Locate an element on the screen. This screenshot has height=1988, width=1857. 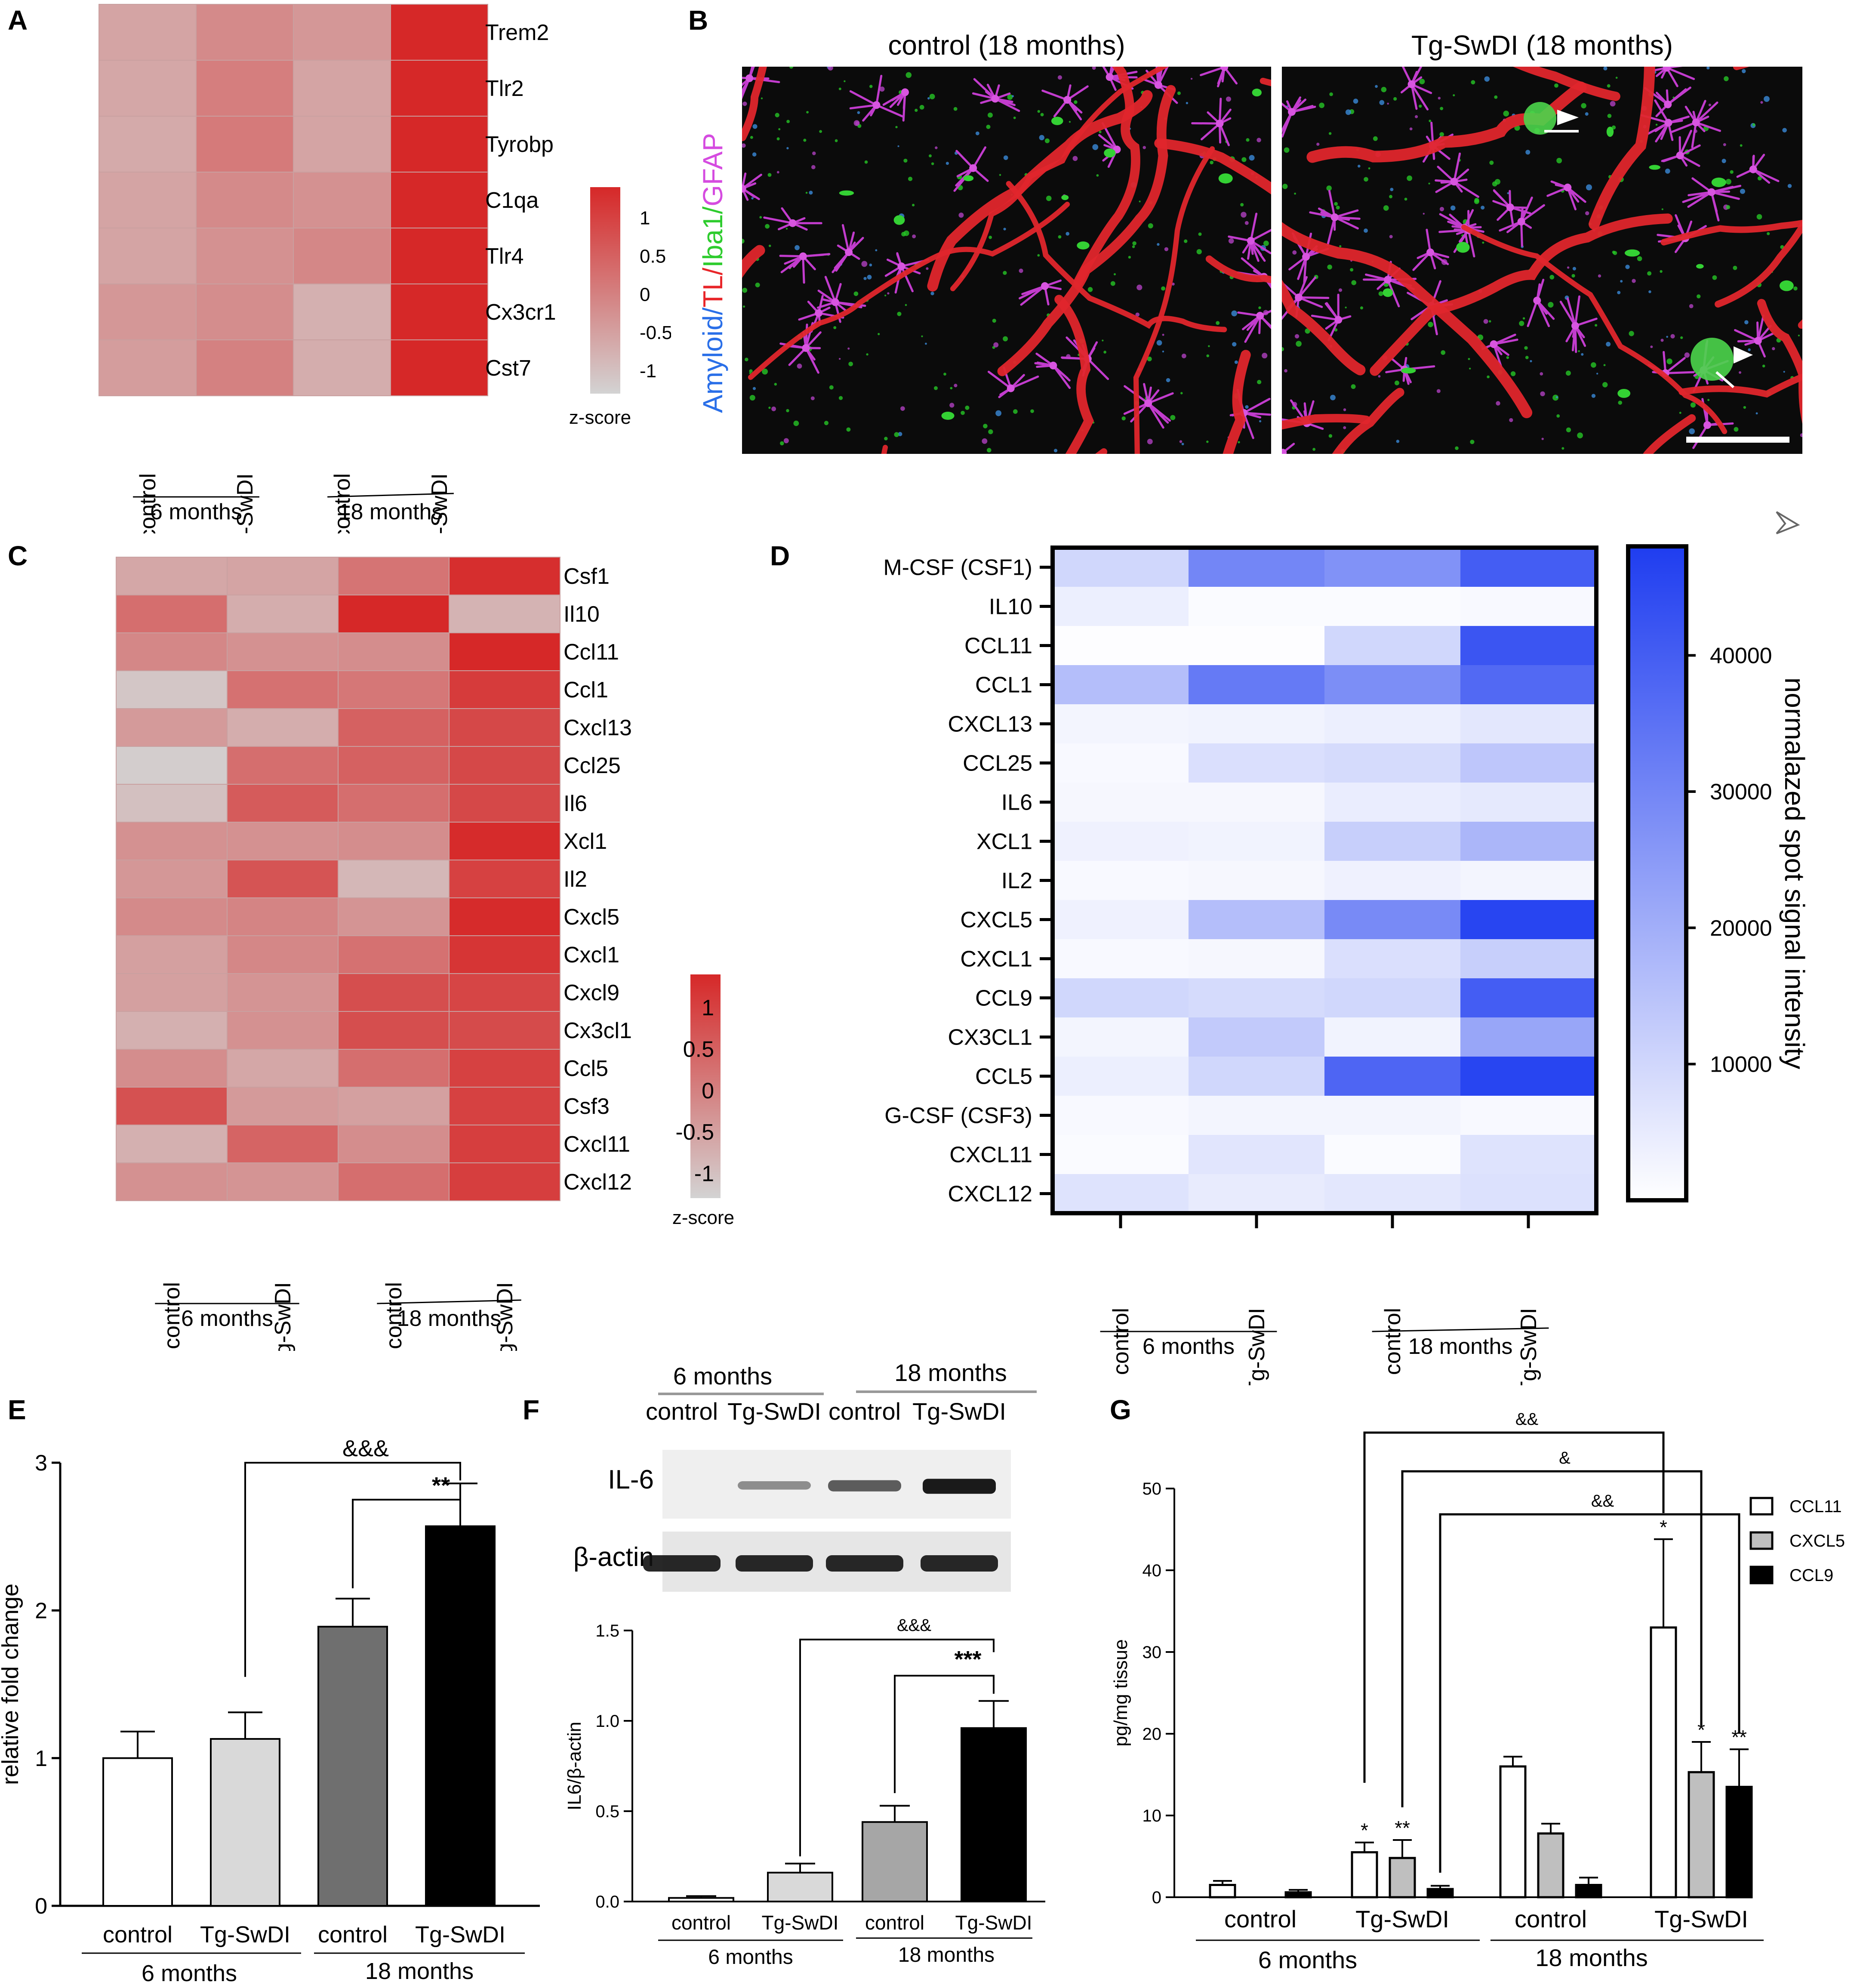
row-label: Ccl1 is located at coordinates (586, 690).